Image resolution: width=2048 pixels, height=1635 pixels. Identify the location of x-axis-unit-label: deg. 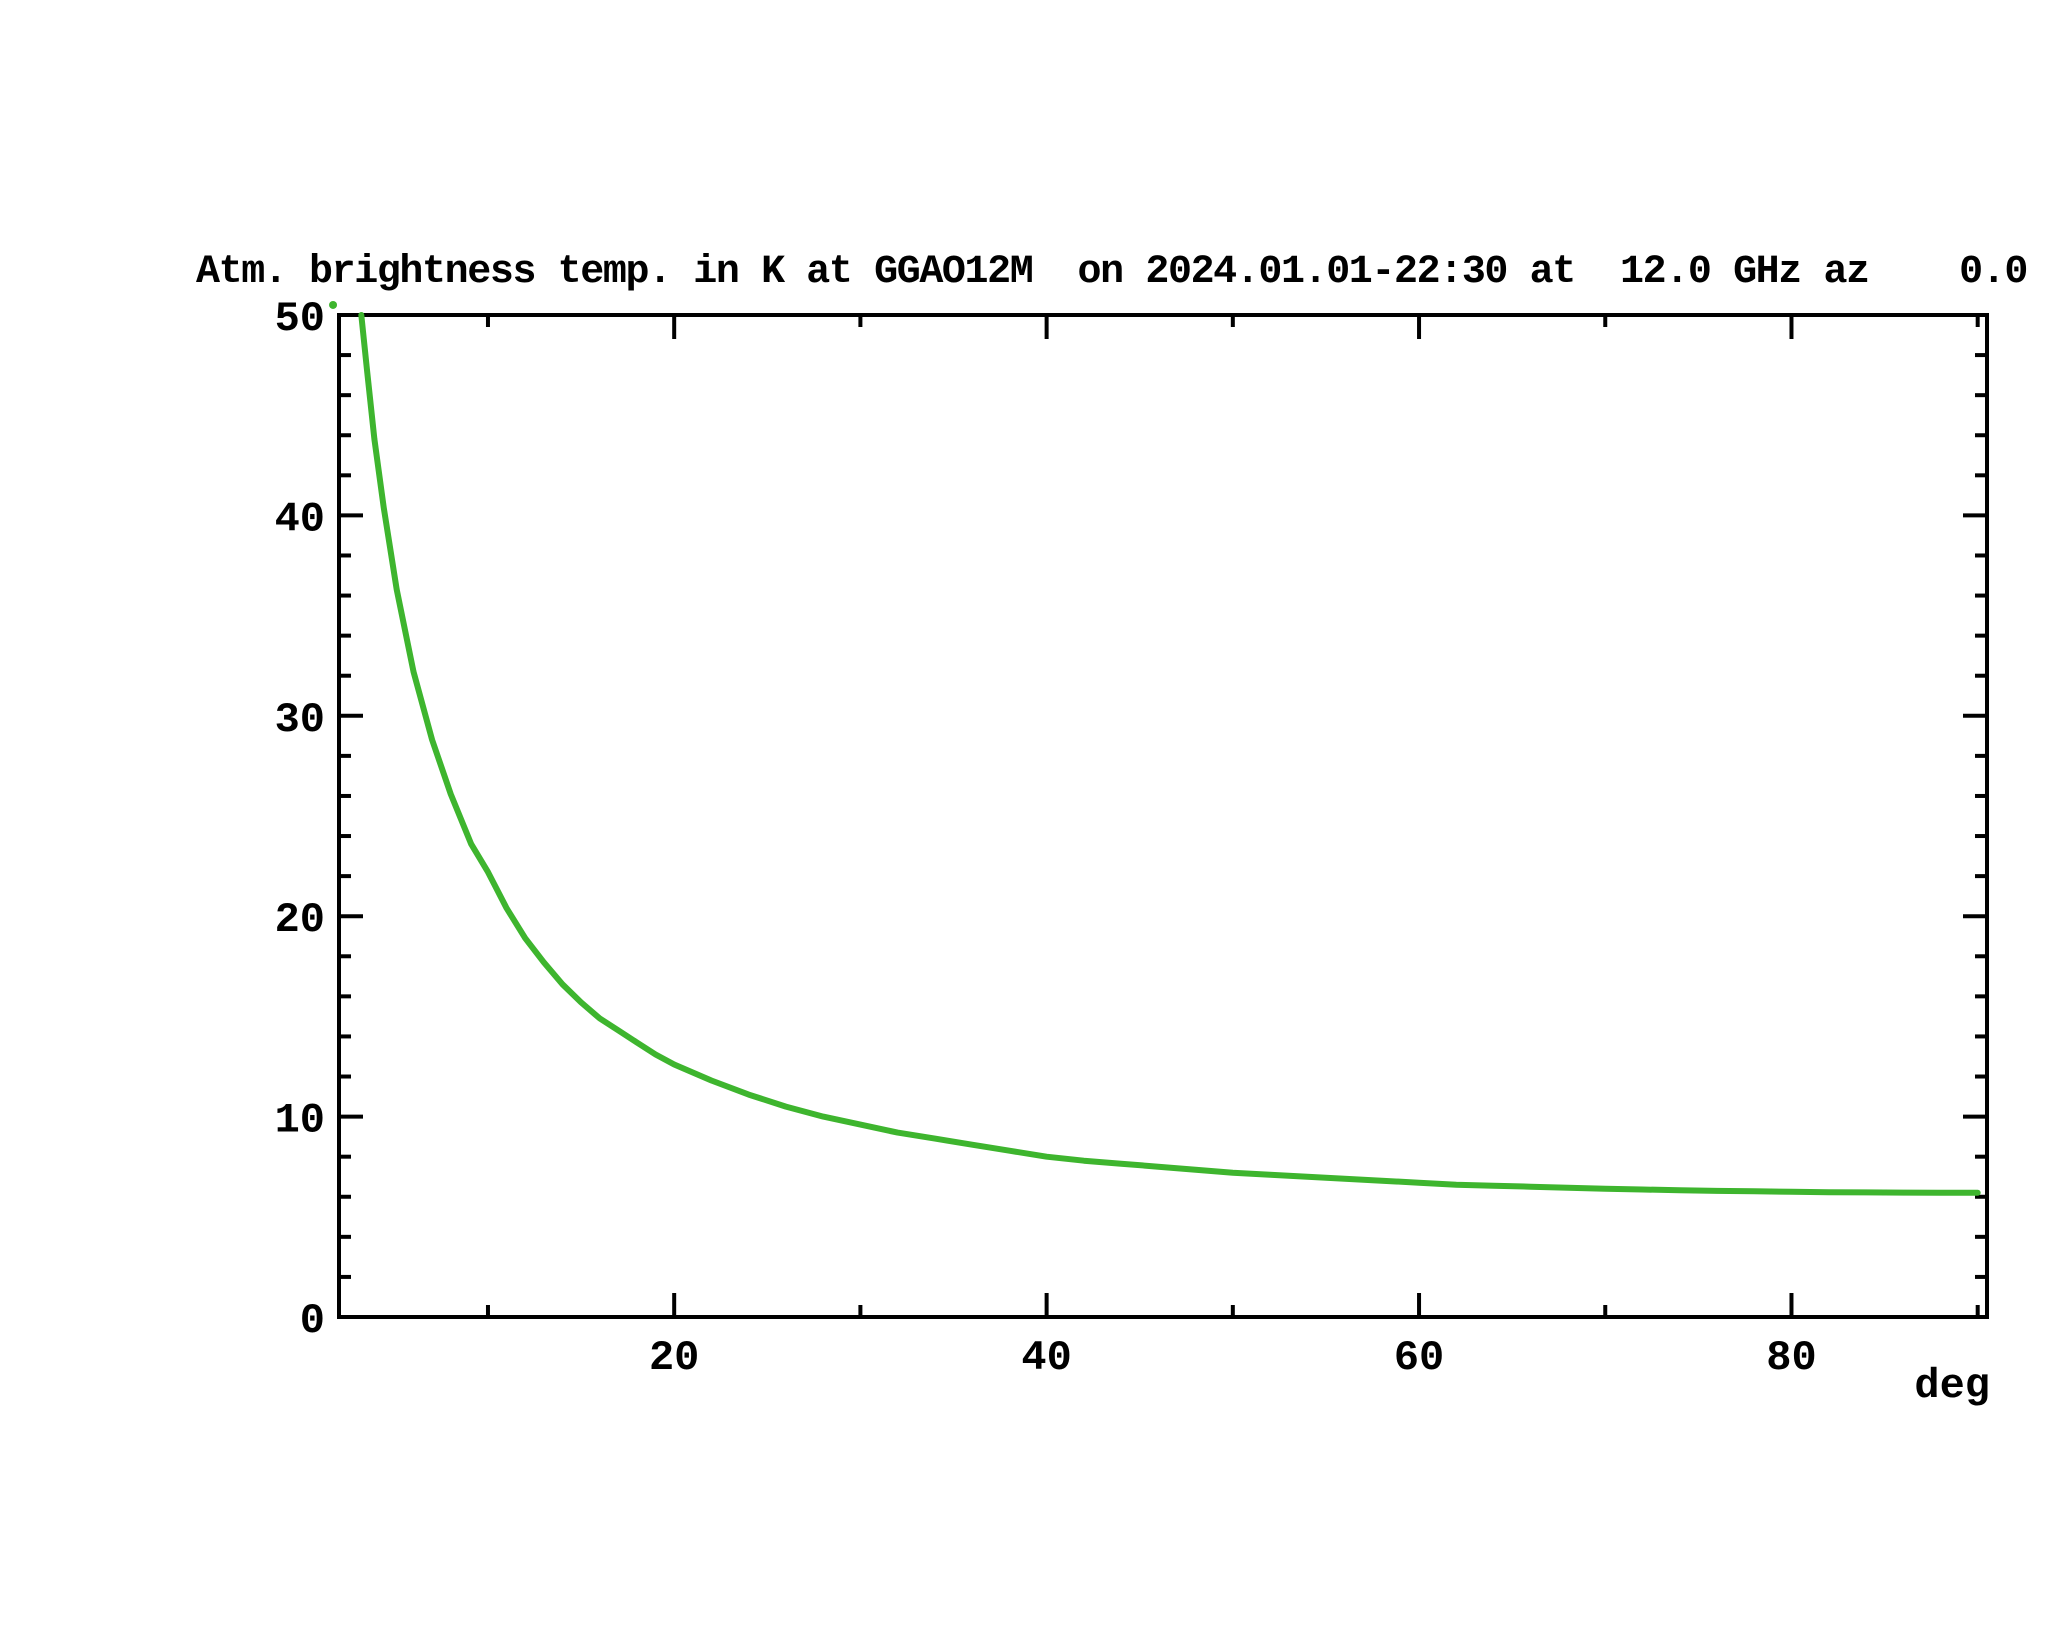
(1952, 1386).